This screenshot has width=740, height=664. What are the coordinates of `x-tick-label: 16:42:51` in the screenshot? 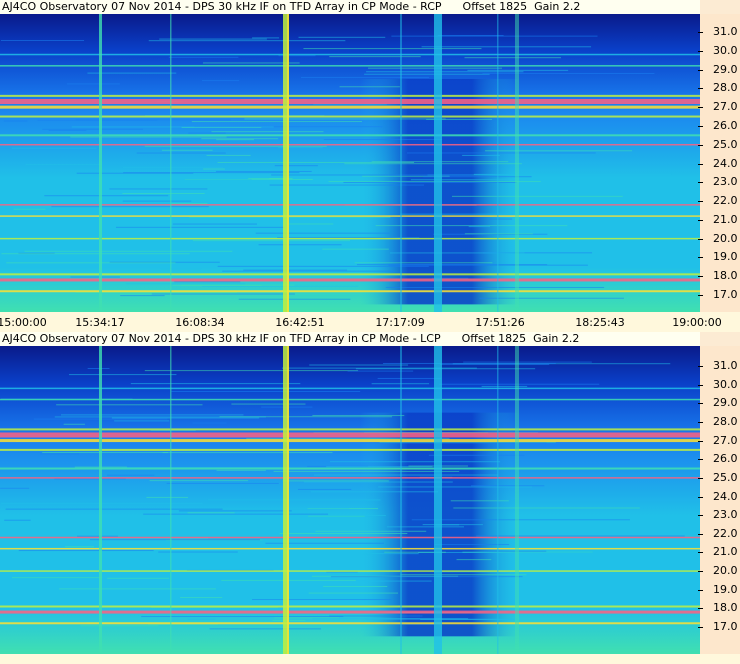 It's located at (300, 322).